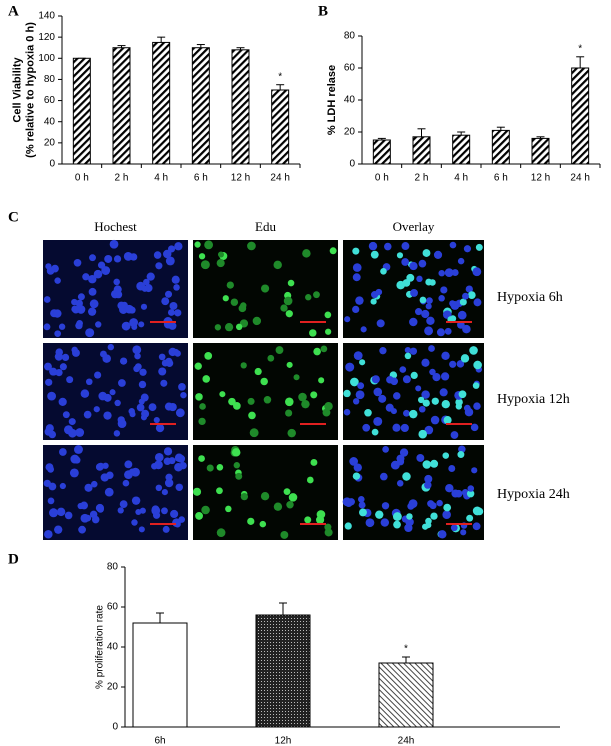 Image resolution: width=611 pixels, height=746 pixels. Describe the element at coordinates (406, 741) in the screenshot. I see `x-tick-label: 24h` at that location.